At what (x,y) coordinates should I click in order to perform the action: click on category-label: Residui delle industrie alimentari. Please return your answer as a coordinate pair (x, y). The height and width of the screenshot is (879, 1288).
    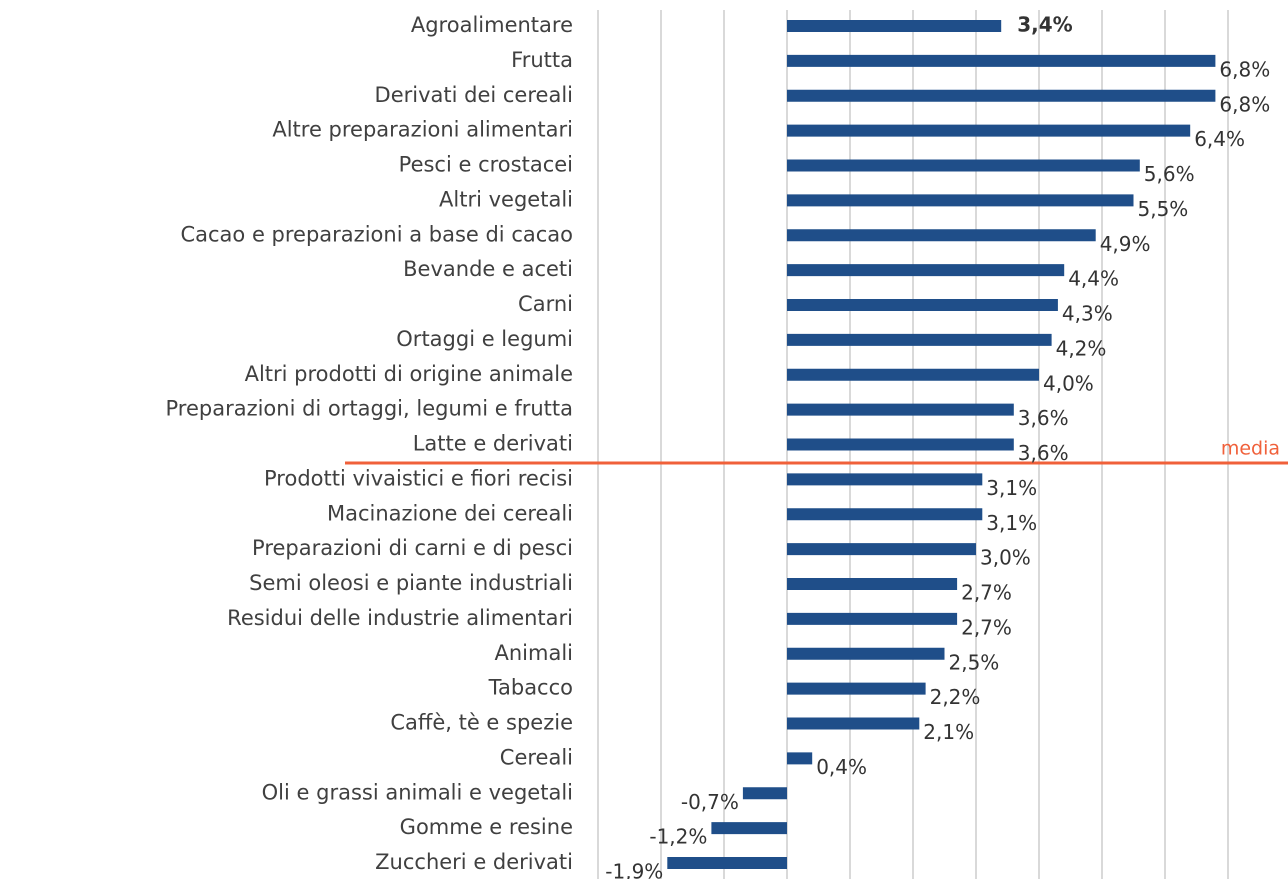
    Looking at the image, I should click on (400, 618).